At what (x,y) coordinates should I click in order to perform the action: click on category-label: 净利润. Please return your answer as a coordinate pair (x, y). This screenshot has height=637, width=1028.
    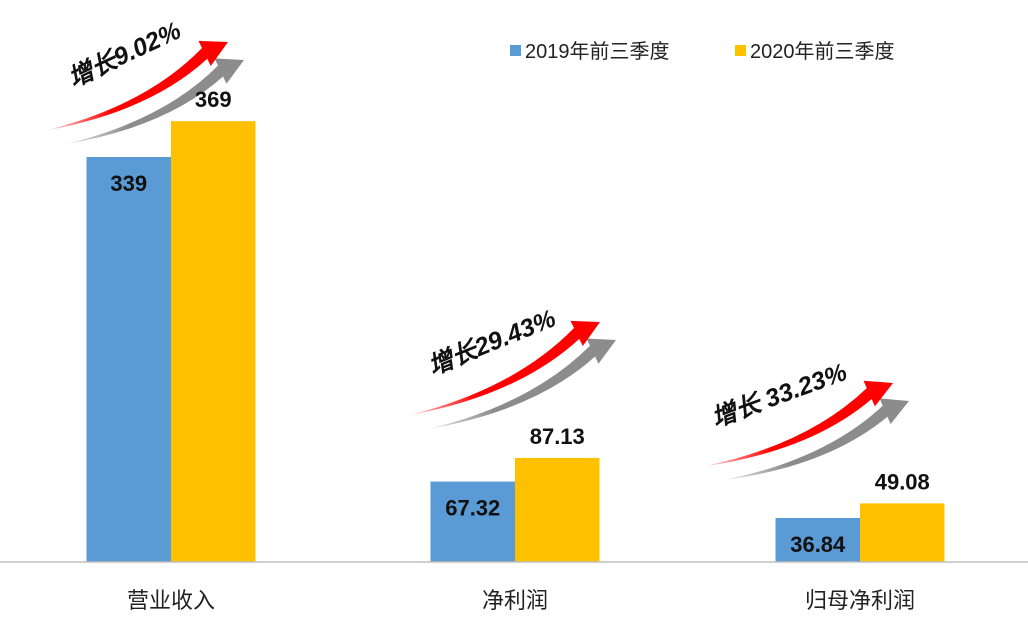
    Looking at the image, I should click on (515, 600).